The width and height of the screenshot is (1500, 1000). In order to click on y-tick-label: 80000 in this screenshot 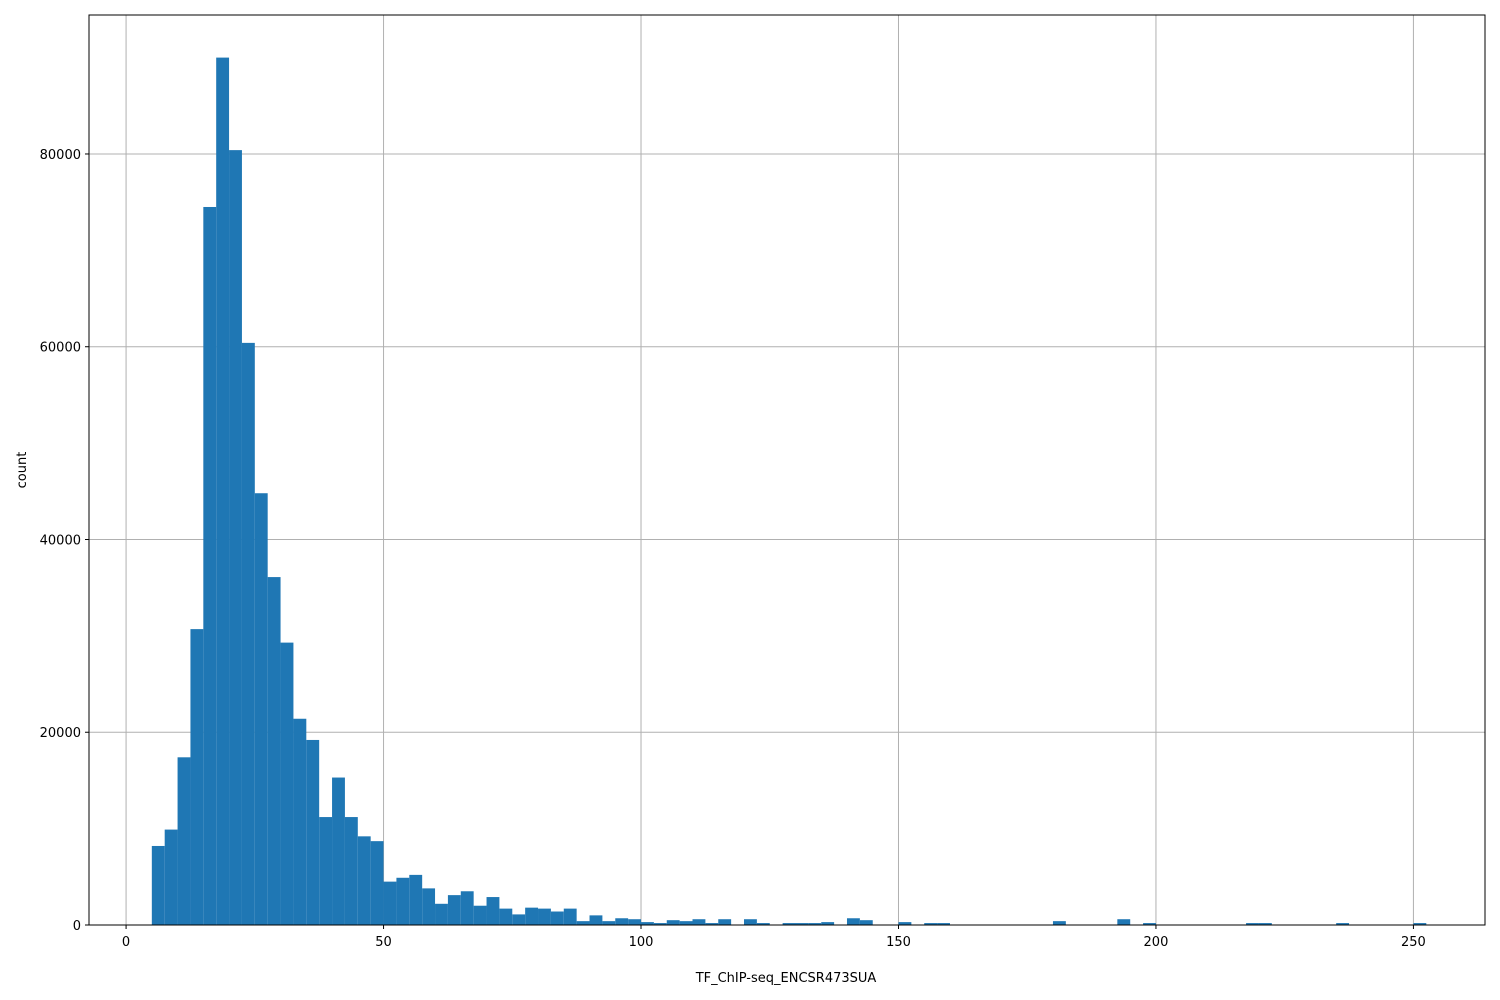, I will do `click(60, 155)`.